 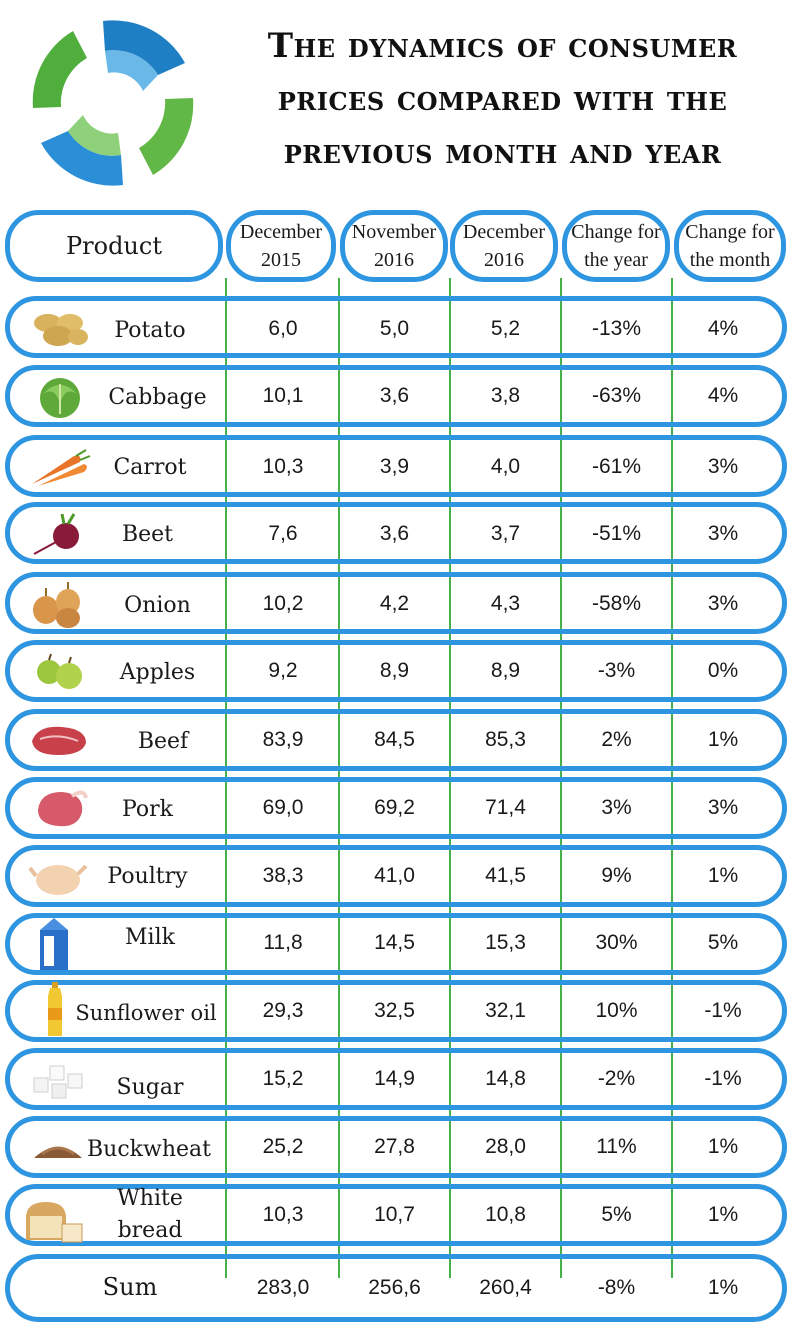 What do you see at coordinates (616, 1010) in the screenshot?
I see `value-change-year: 10%` at bounding box center [616, 1010].